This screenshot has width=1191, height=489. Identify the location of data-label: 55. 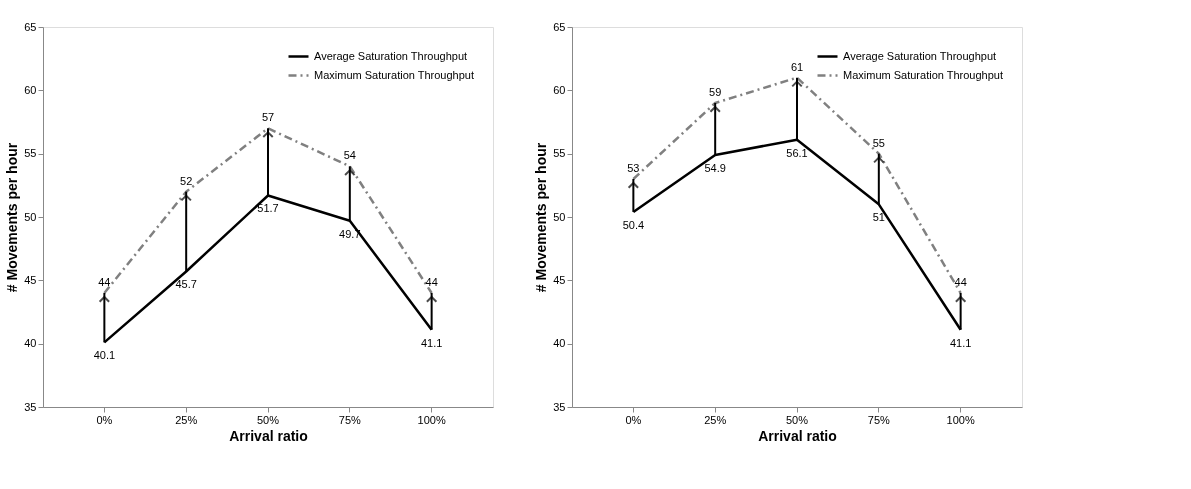
(878, 142).